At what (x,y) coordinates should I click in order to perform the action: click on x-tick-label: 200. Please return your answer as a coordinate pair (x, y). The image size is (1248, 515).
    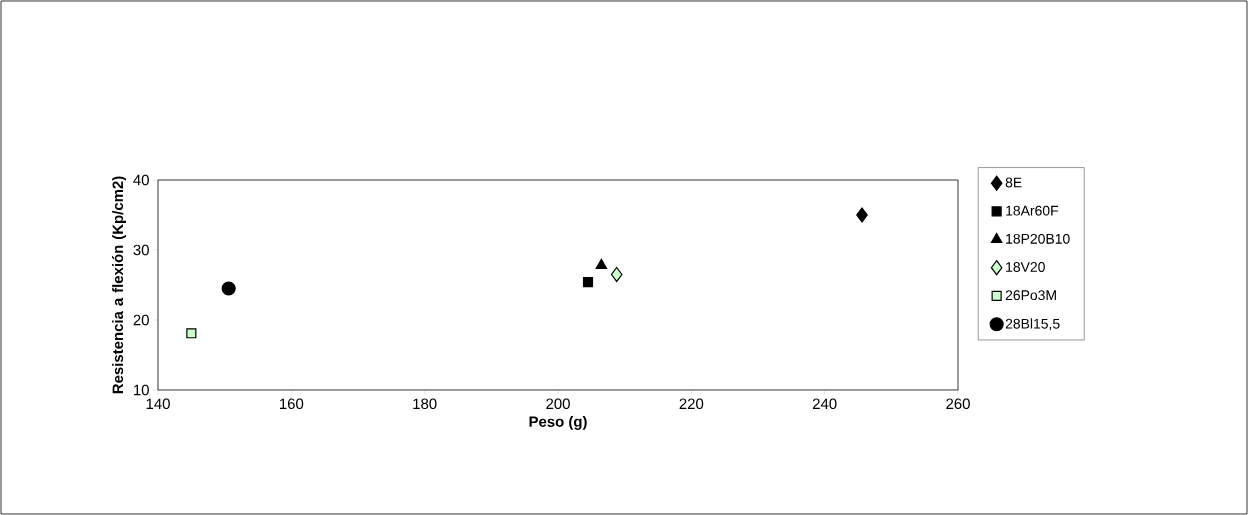
    Looking at the image, I should click on (558, 404).